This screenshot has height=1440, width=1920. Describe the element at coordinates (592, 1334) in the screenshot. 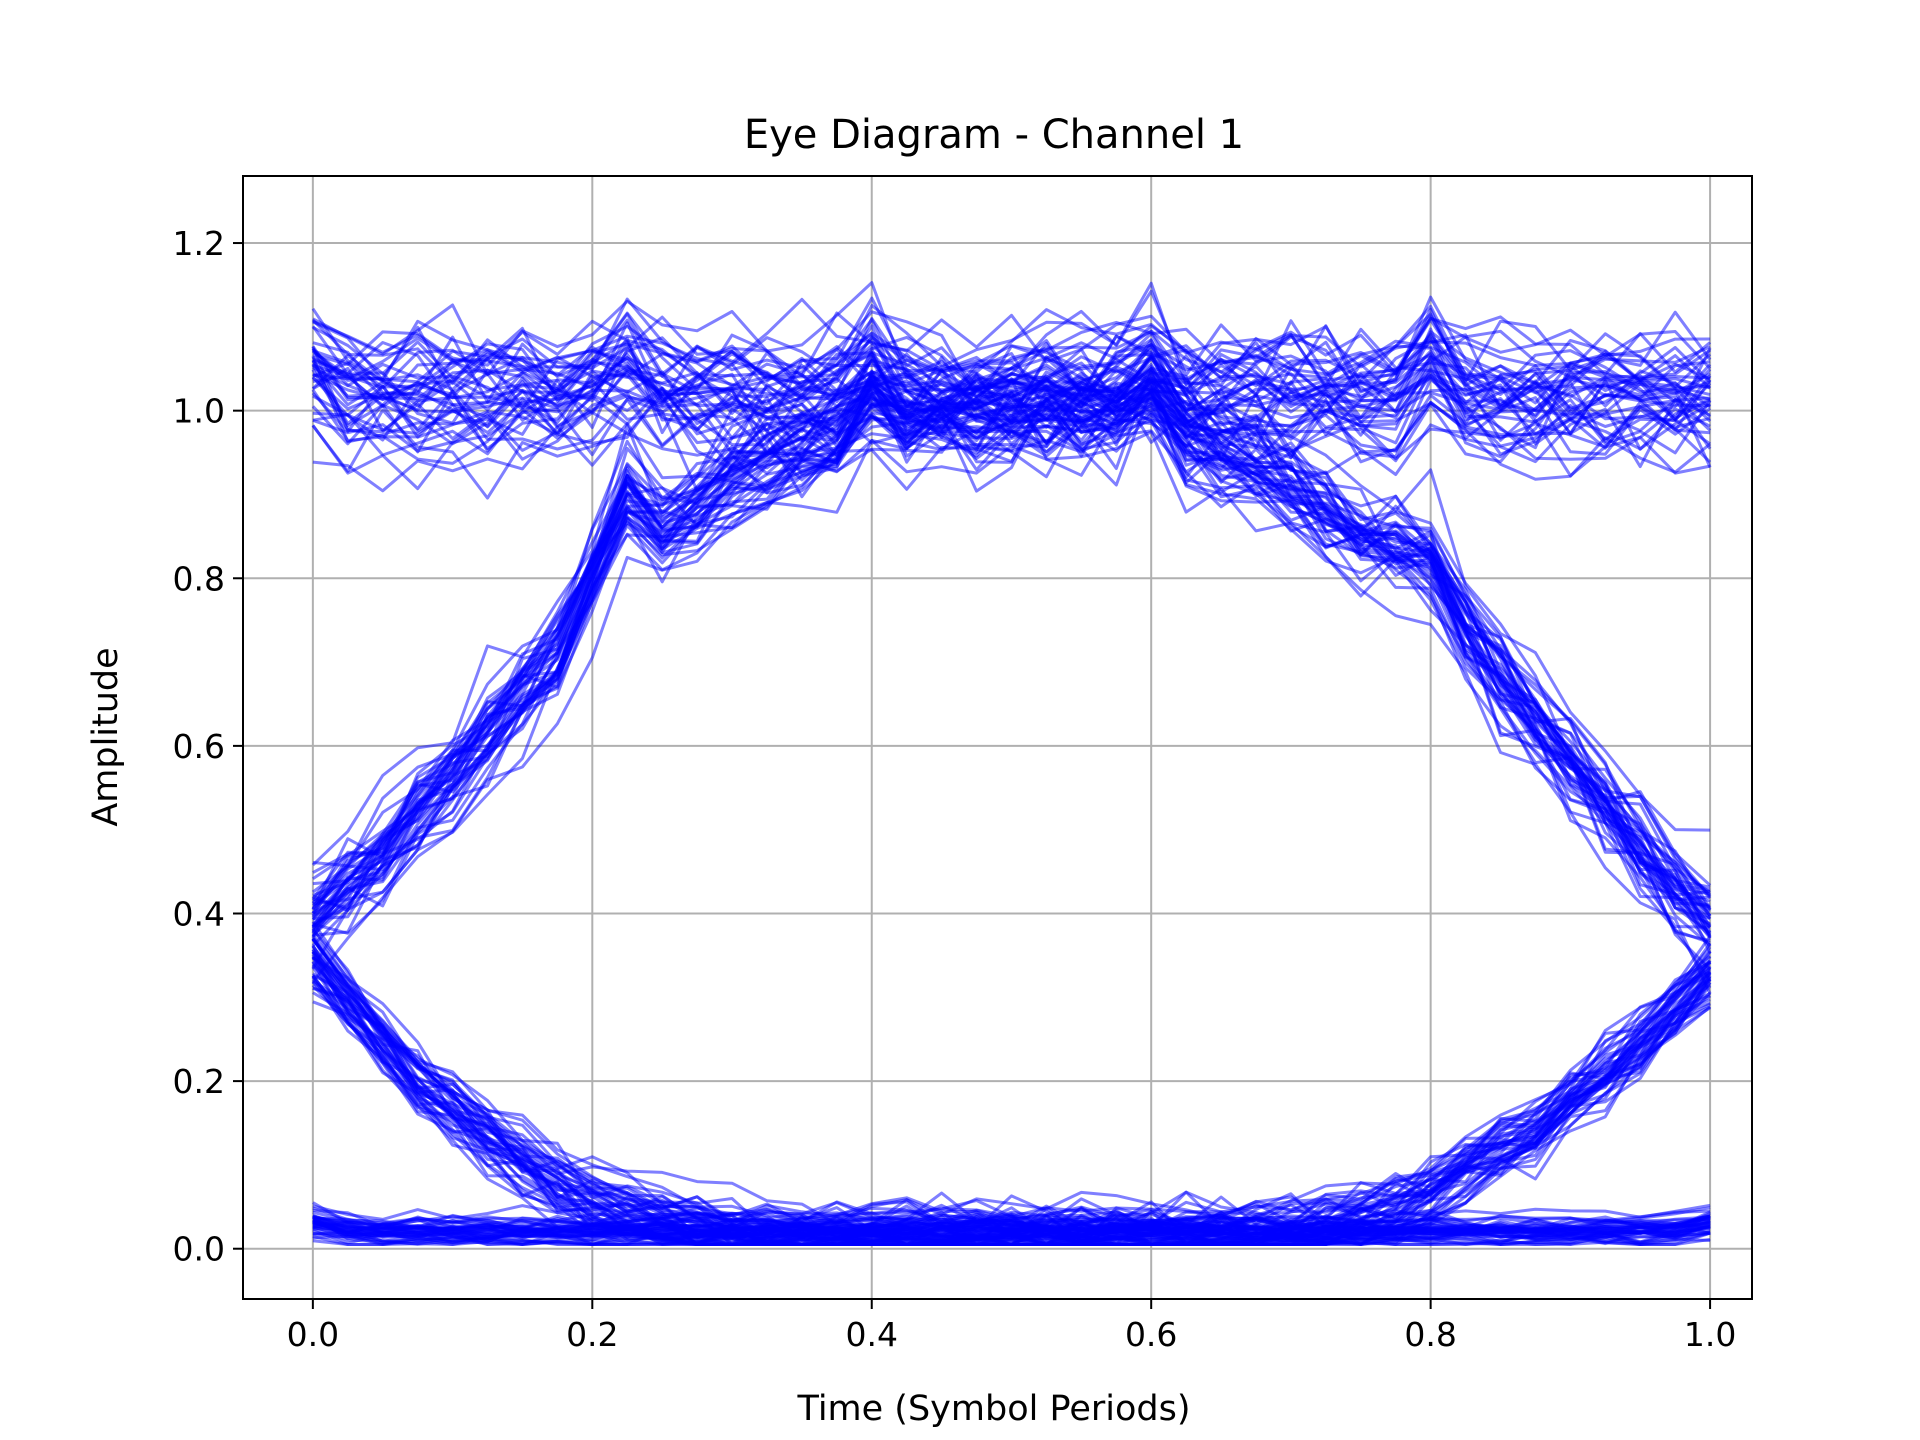

I see `x-tick-label: 0.2` at that location.